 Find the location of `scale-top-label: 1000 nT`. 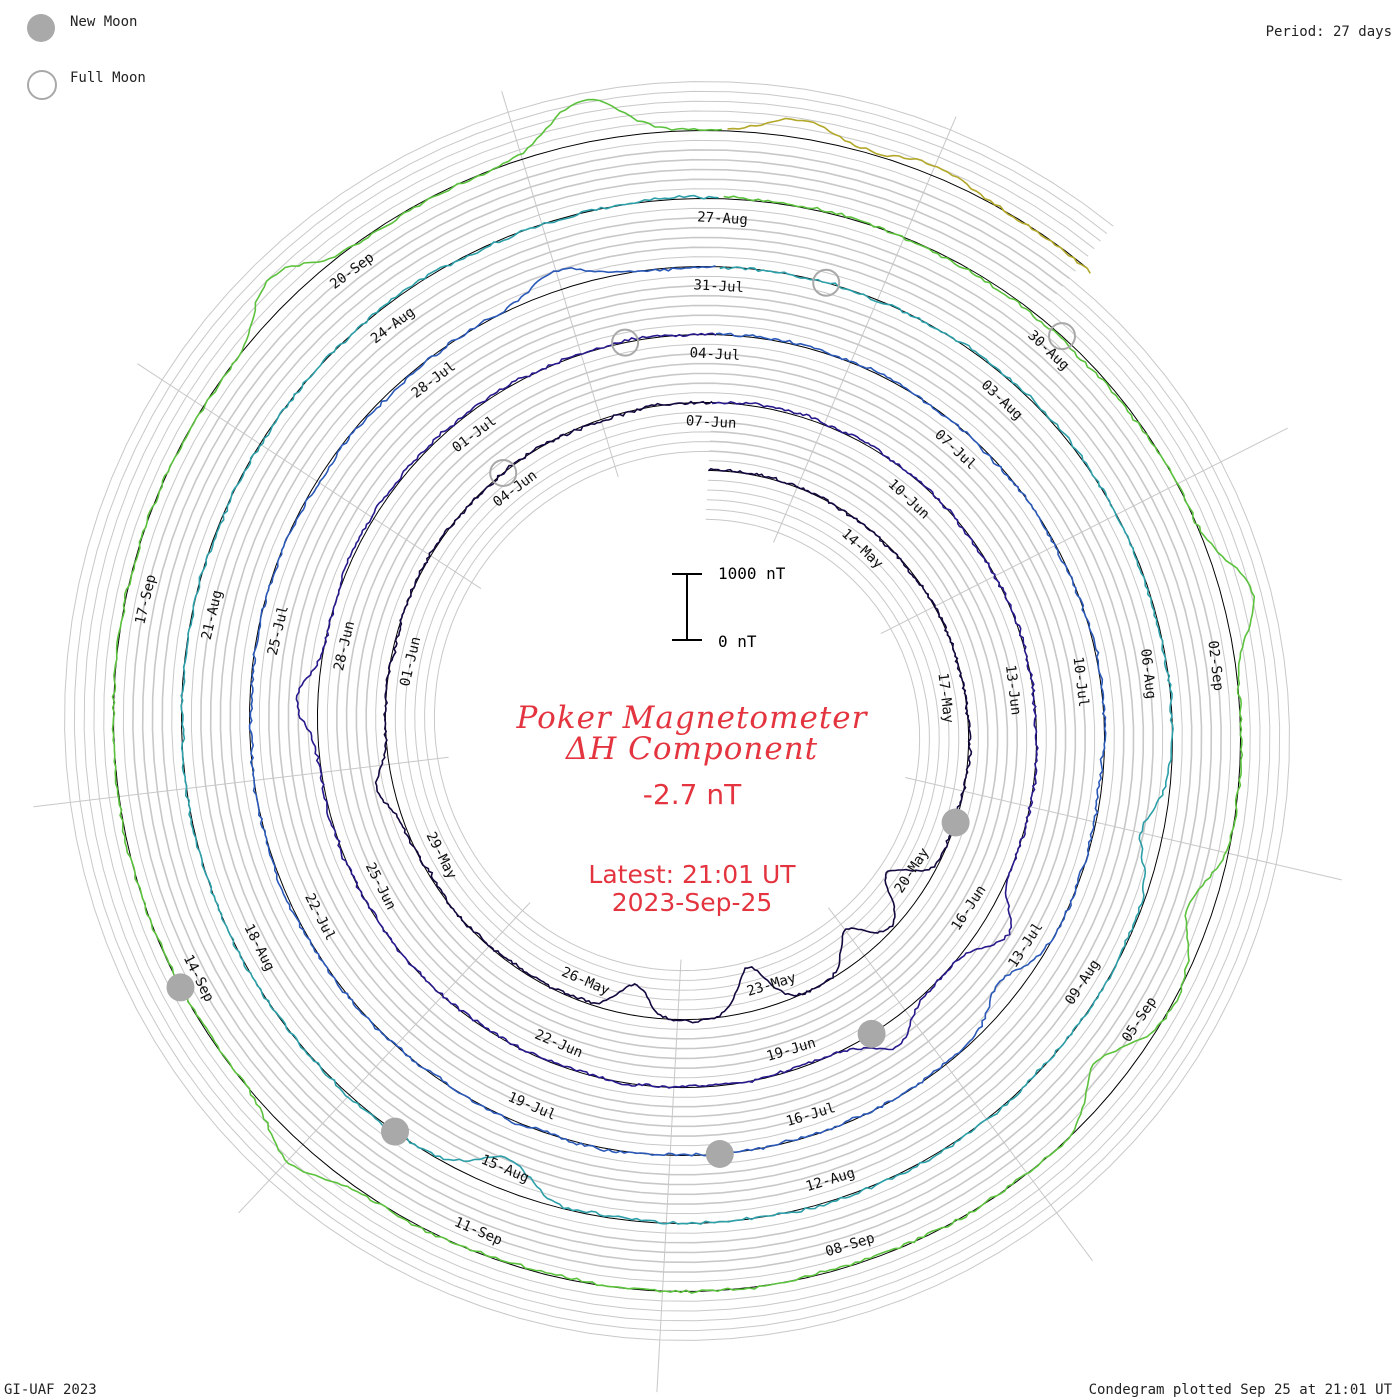

scale-top-label: 1000 nT is located at coordinates (752, 573).